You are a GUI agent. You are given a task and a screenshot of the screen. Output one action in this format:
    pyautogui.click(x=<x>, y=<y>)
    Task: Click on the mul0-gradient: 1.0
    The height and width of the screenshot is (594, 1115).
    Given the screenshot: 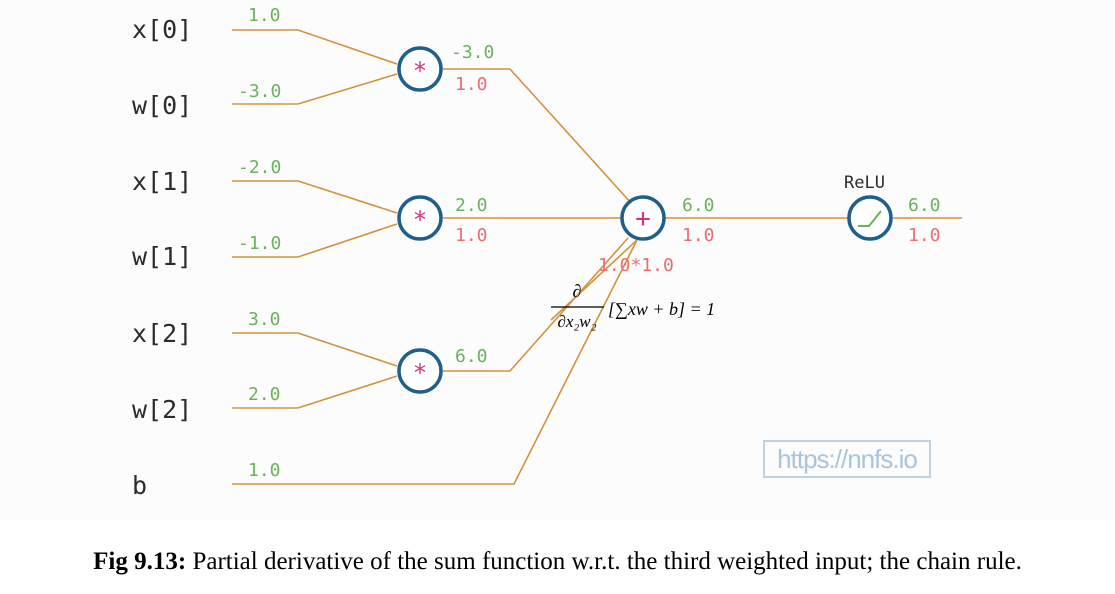 What is the action you would take?
    pyautogui.click(x=471, y=84)
    